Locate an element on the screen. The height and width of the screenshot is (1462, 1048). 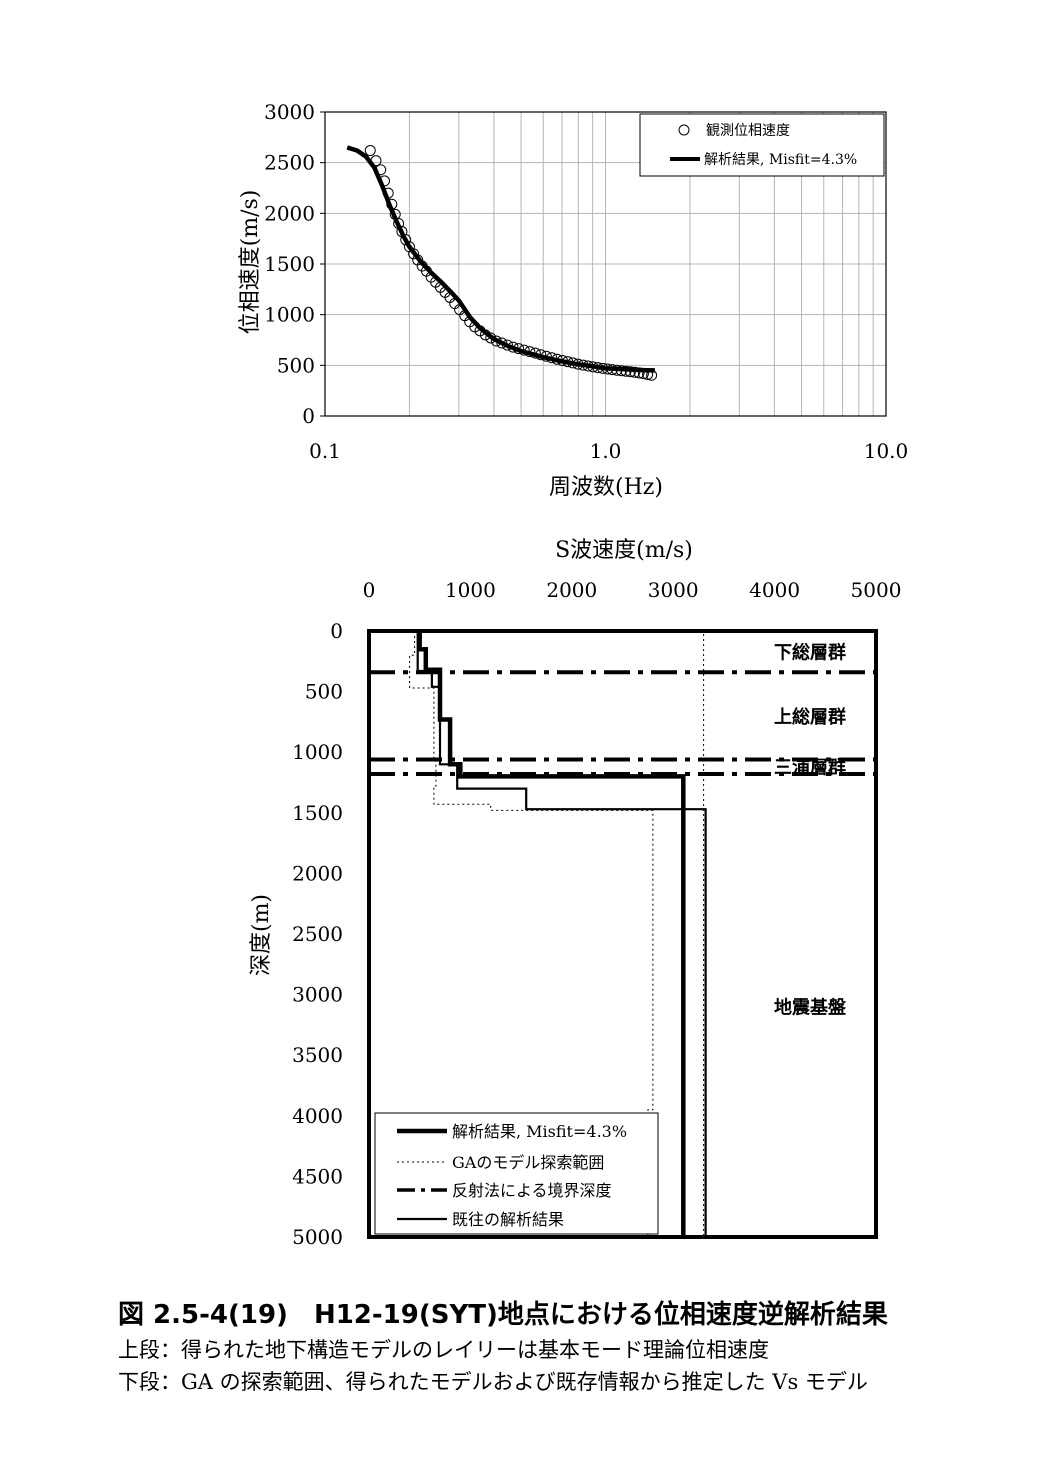
analysis-result-line is located at coordinates (551, 934).